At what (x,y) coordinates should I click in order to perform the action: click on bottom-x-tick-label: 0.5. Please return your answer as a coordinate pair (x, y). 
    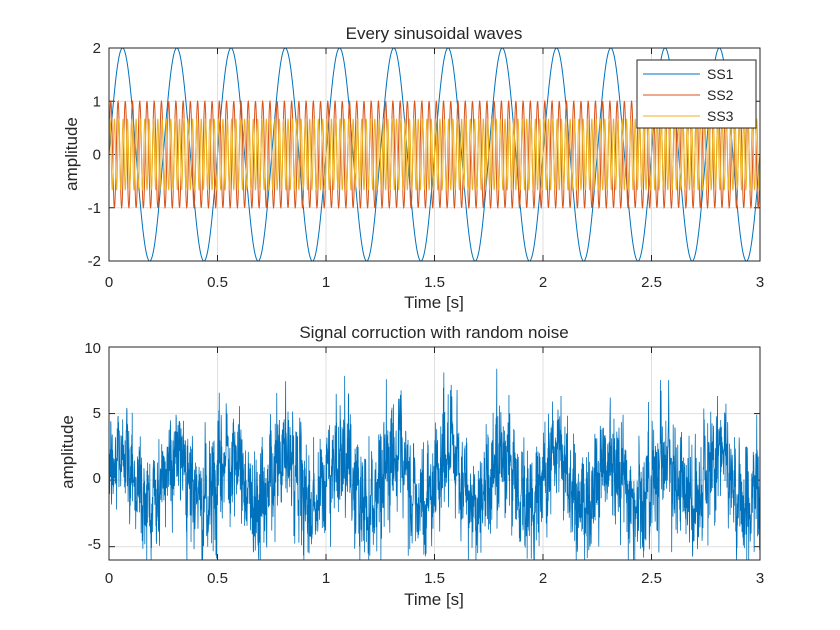
    Looking at the image, I should click on (217, 578).